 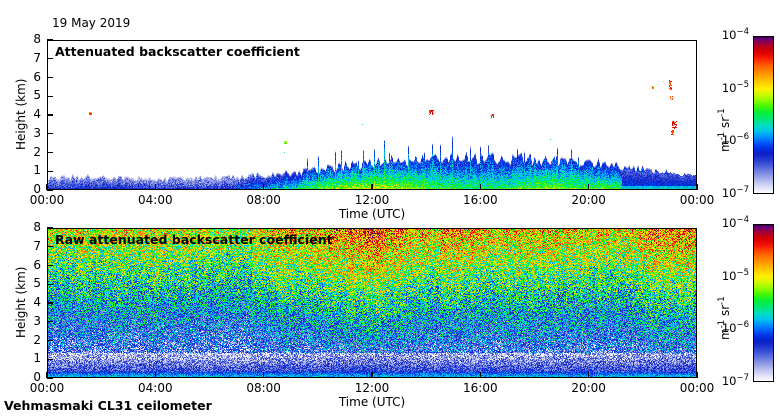 I want to click on x-tick-label-panel2: 16:00, so click(x=480, y=388).